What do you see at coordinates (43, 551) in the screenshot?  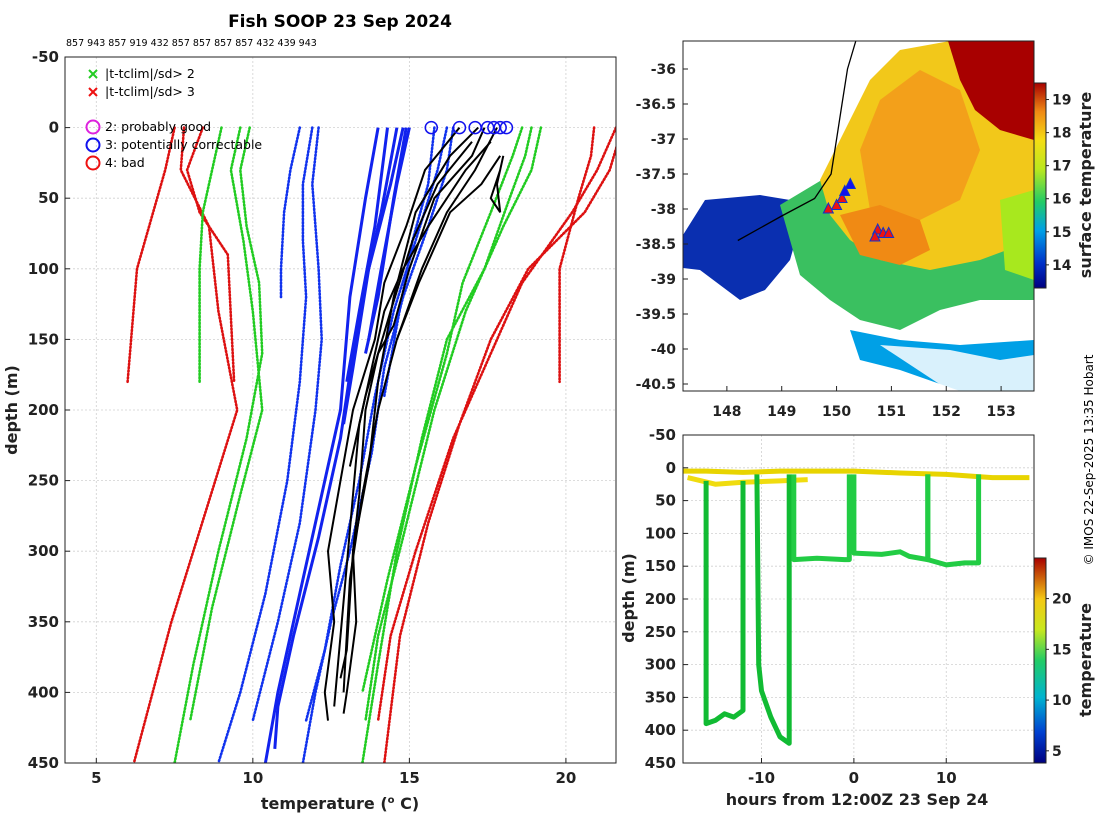 I see `main-y-tick-label: 300` at bounding box center [43, 551].